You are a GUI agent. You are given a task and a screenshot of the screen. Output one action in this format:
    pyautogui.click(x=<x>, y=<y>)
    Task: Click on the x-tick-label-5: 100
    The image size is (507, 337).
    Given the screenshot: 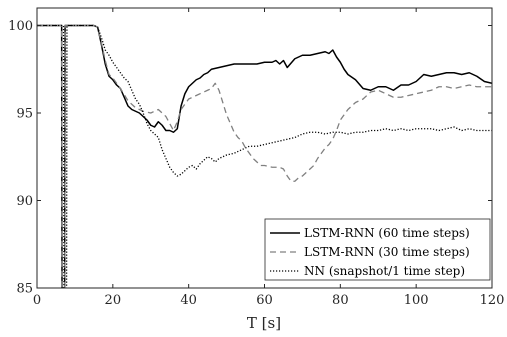 What is the action you would take?
    pyautogui.click(x=416, y=300)
    